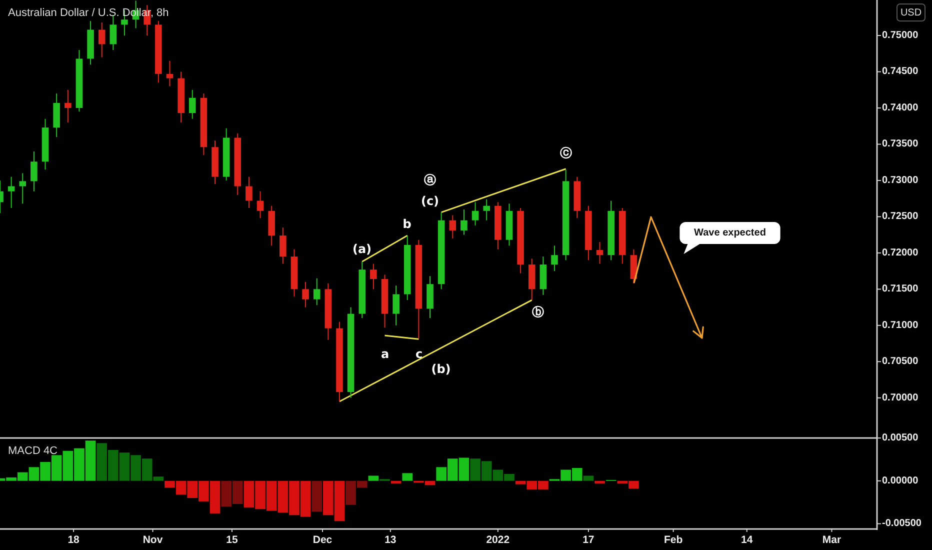  What do you see at coordinates (900, 252) in the screenshot?
I see `y-tick-label: 0.72000` at bounding box center [900, 252].